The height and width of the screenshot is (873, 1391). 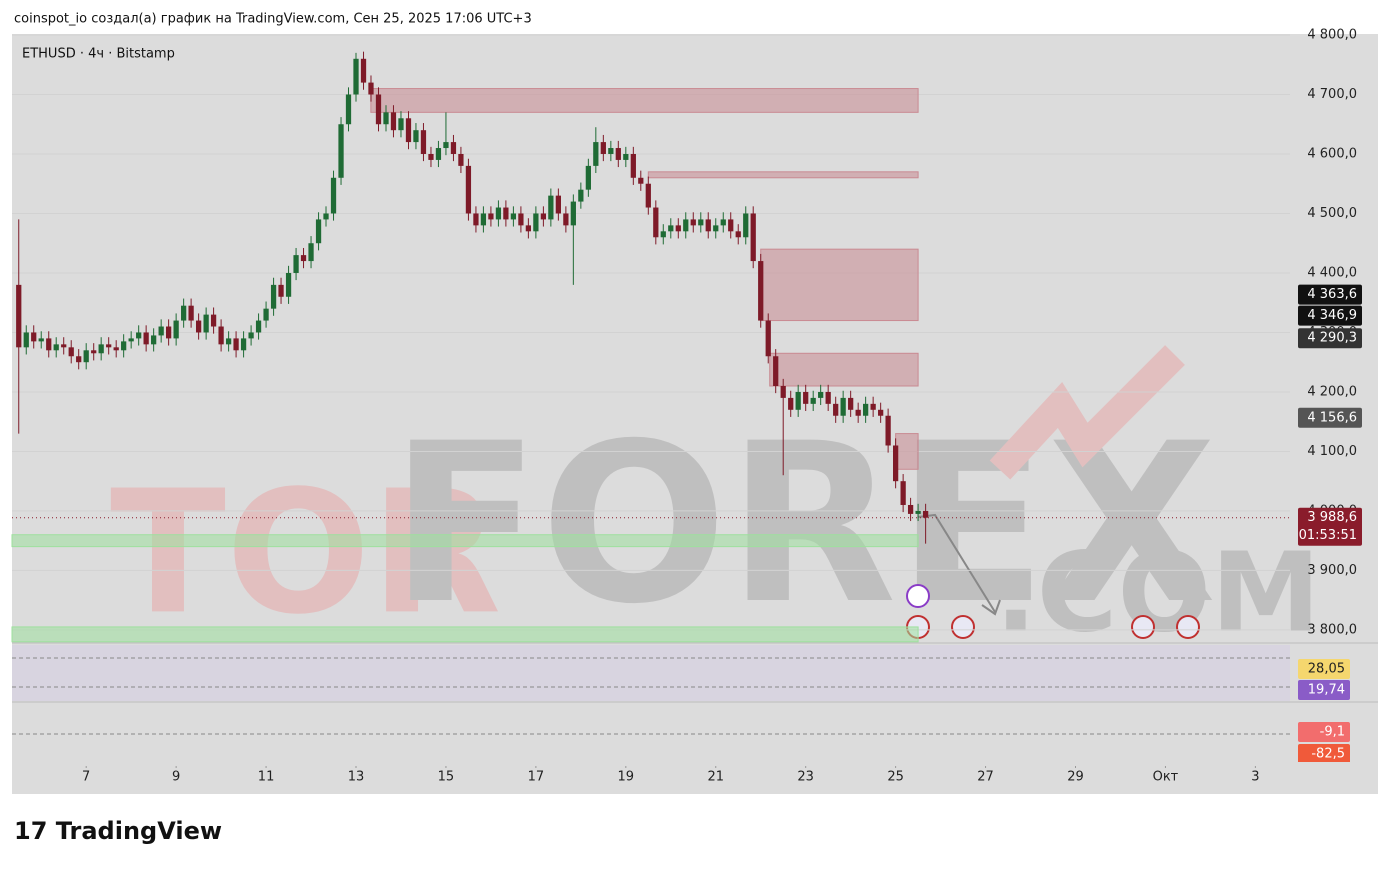 What do you see at coordinates (1332, 451) in the screenshot?
I see `y-tick-label: 4 100,0` at bounding box center [1332, 451].